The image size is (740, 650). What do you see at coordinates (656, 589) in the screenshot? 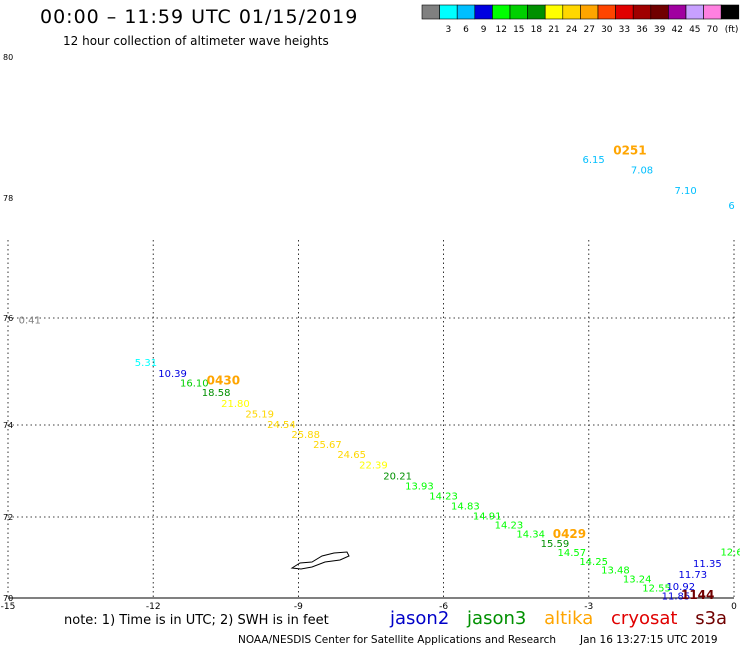
I see `wave-height-label: 12.55` at bounding box center [656, 589].